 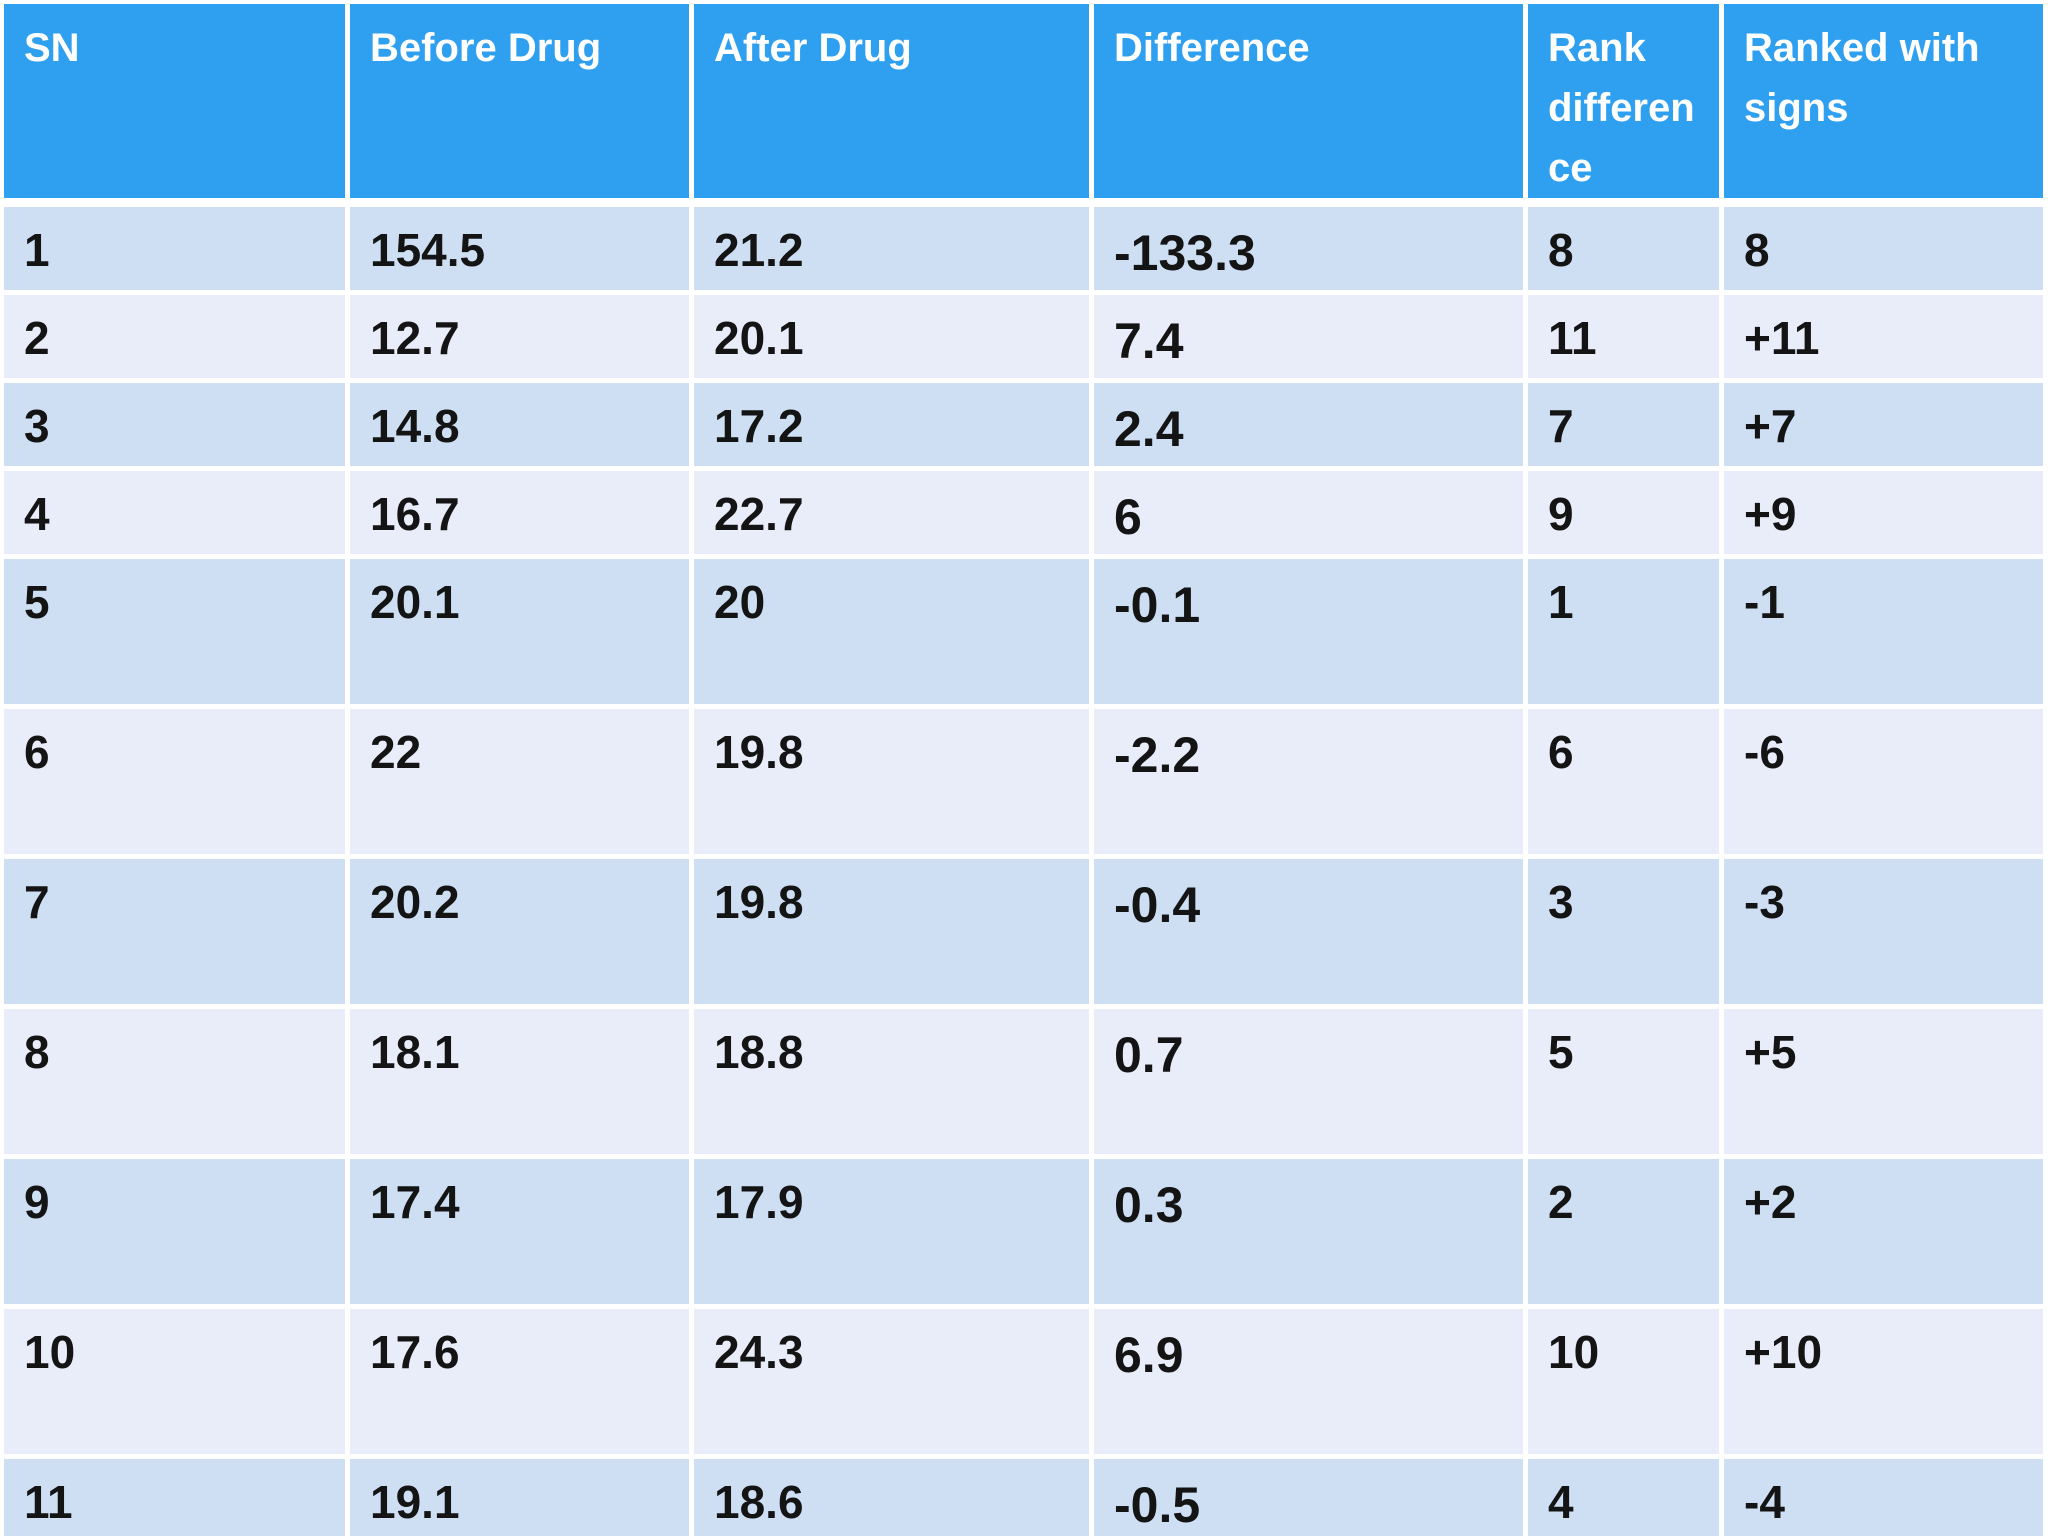 I want to click on table-row: 7 20.2 19.8 -0.4 3 -3, so click(x=1026, y=934).